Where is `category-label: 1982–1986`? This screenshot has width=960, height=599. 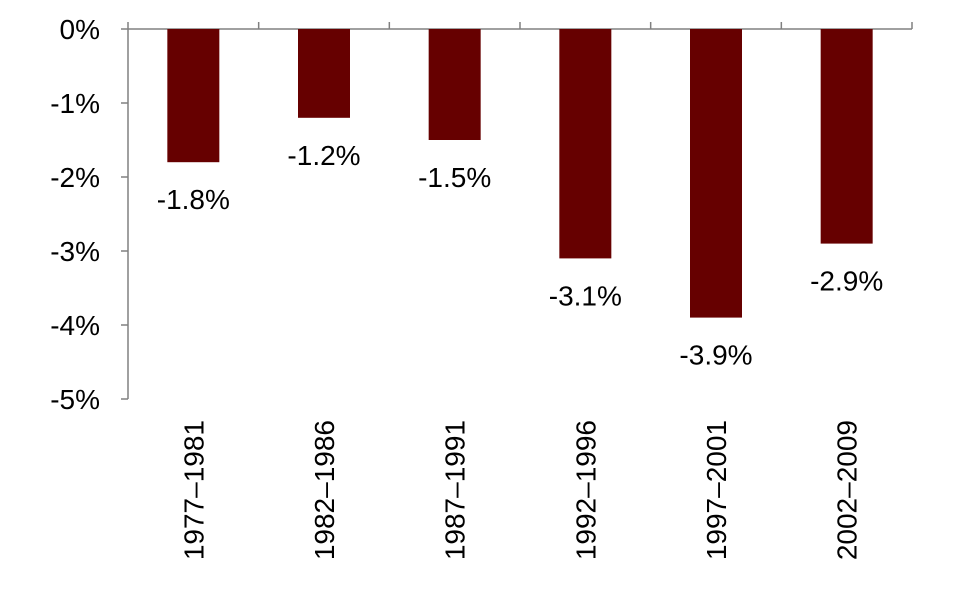 category-label: 1982–1986 is located at coordinates (324, 490).